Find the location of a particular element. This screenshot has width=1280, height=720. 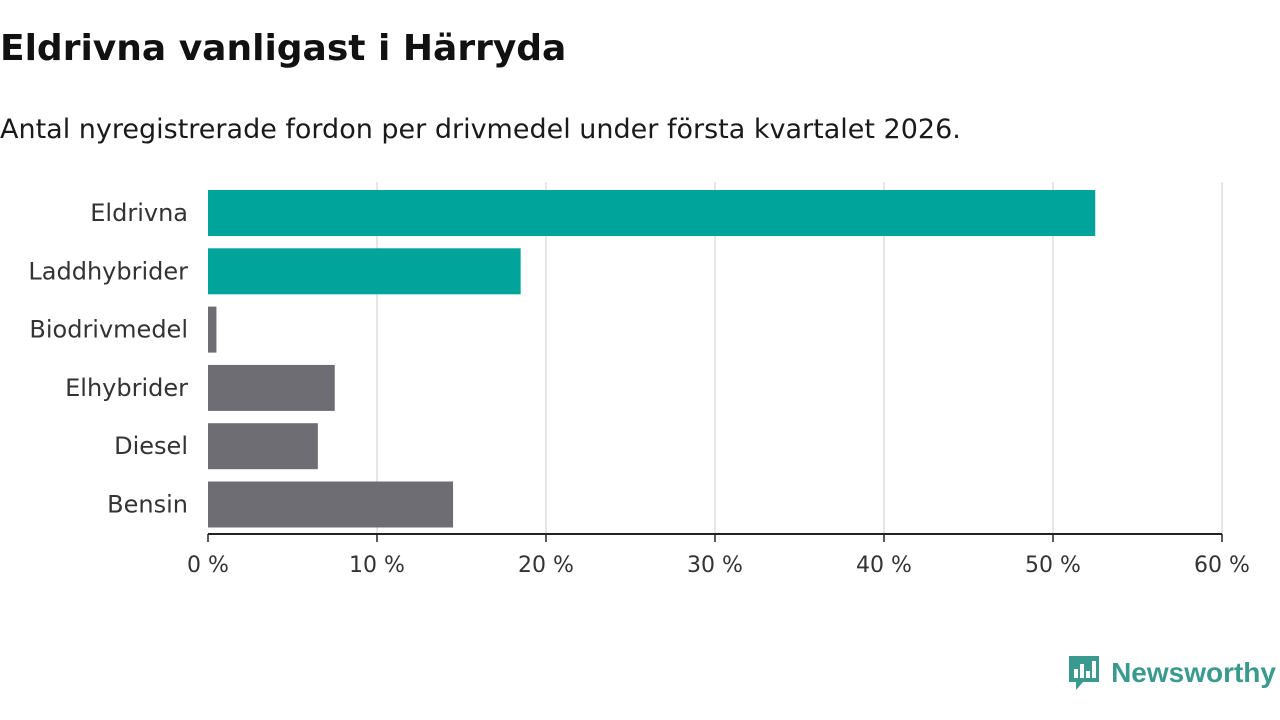

category-label: Biodrivmedel is located at coordinates (108, 330).